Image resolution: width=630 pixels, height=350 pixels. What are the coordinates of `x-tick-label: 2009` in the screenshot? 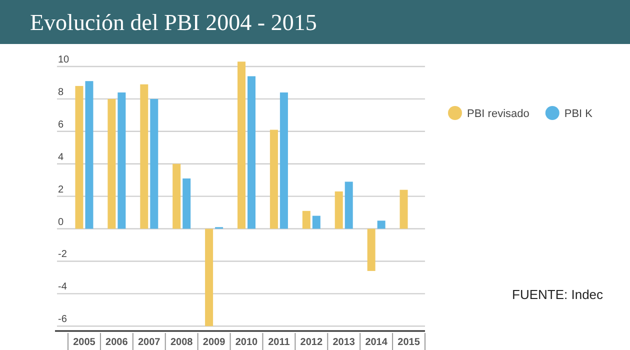 It's located at (214, 342).